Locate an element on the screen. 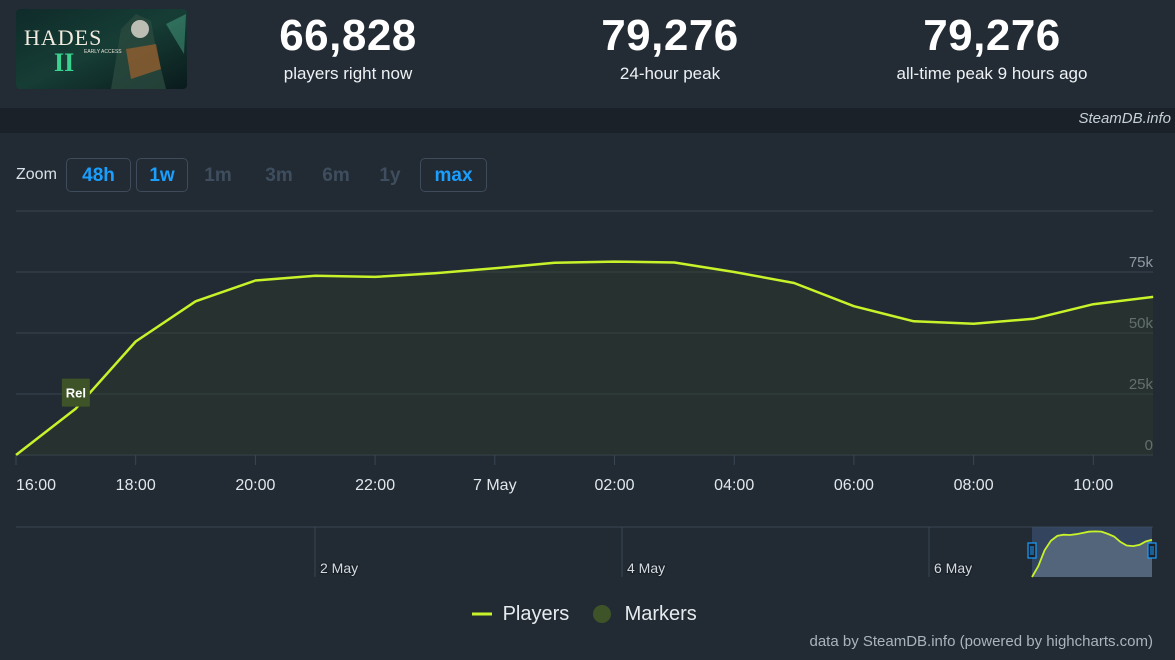 The height and width of the screenshot is (660, 1175). current-players-stat: 66,828 players right now is located at coordinates (348, 48).